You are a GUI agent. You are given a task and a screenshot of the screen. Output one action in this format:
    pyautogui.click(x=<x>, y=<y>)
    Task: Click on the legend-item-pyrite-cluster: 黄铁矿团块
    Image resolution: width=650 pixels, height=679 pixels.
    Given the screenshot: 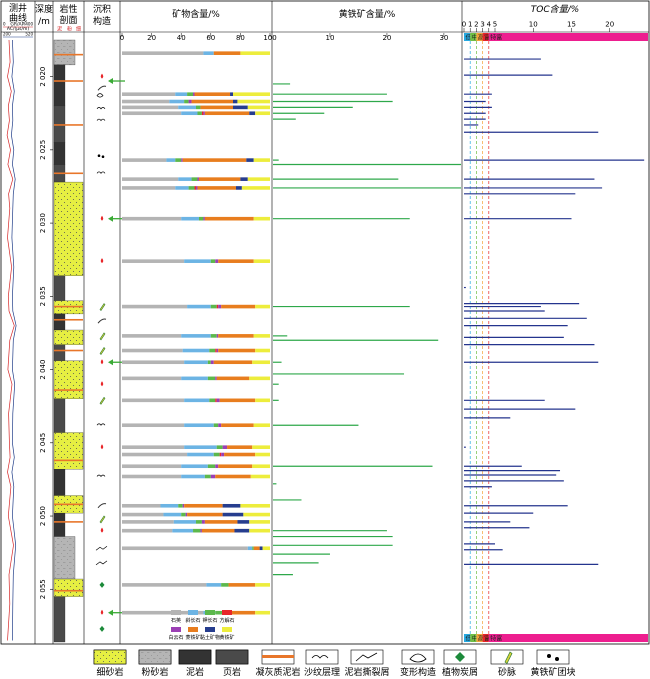 What is the action you would take?
    pyautogui.click(x=553, y=663)
    